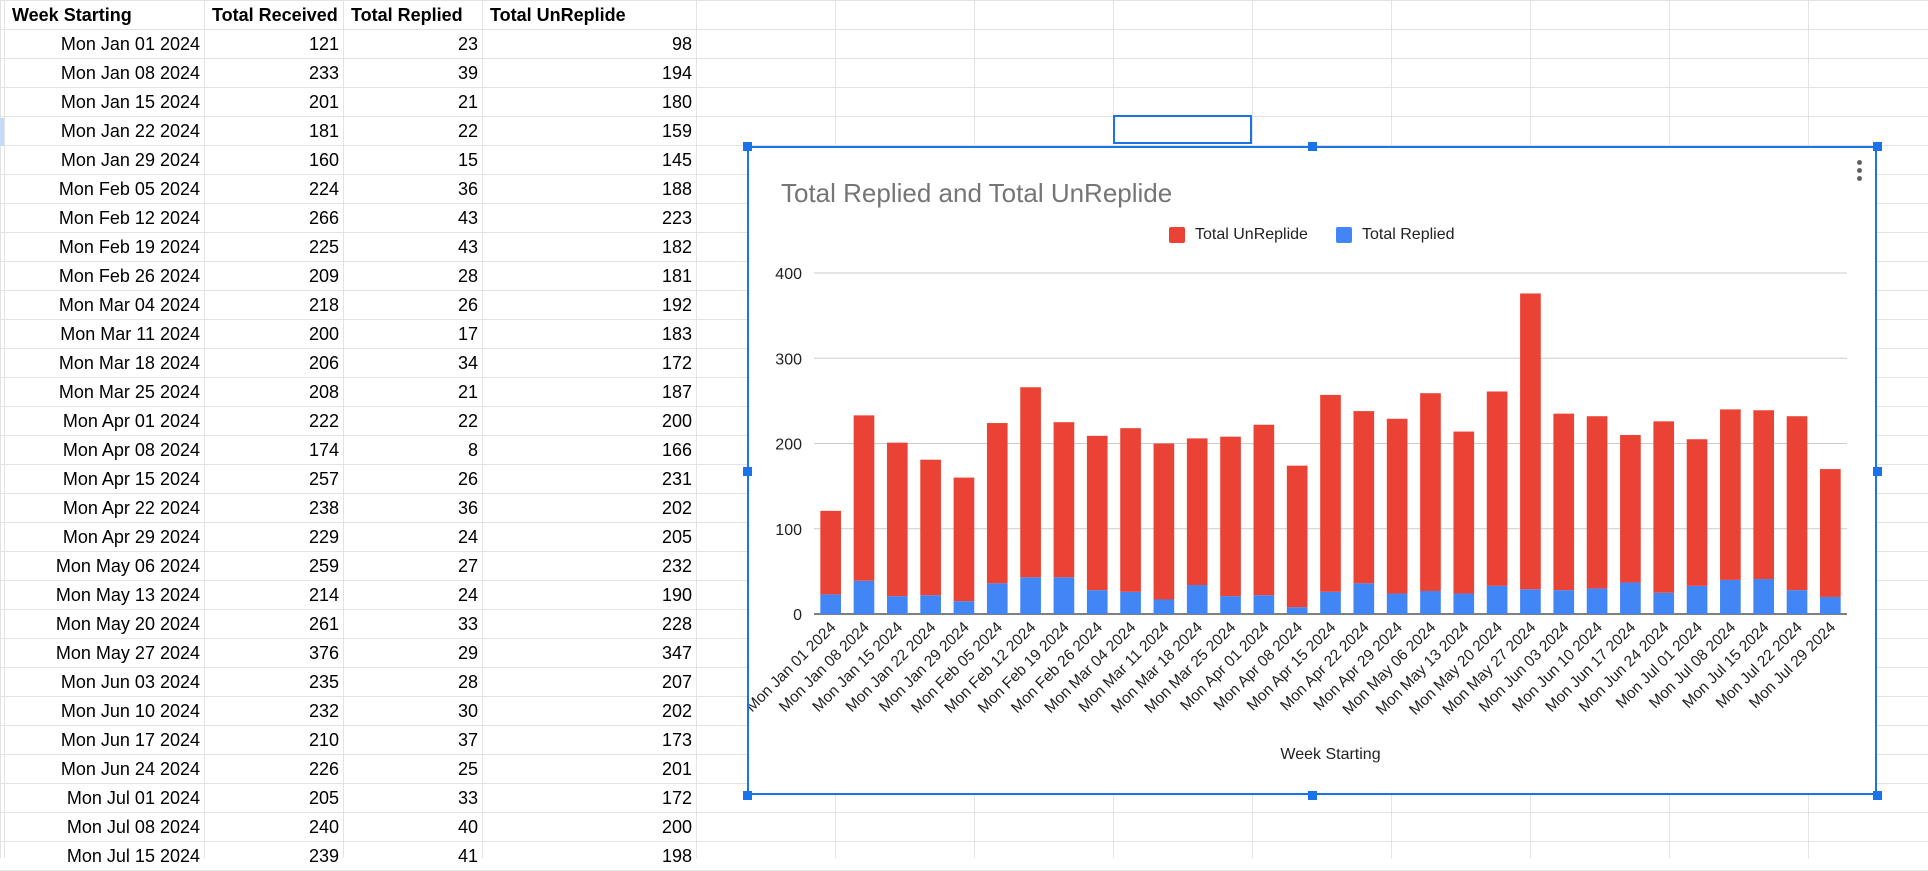  What do you see at coordinates (467, 856) in the screenshot?
I see `cell-total-replied: 41` at bounding box center [467, 856].